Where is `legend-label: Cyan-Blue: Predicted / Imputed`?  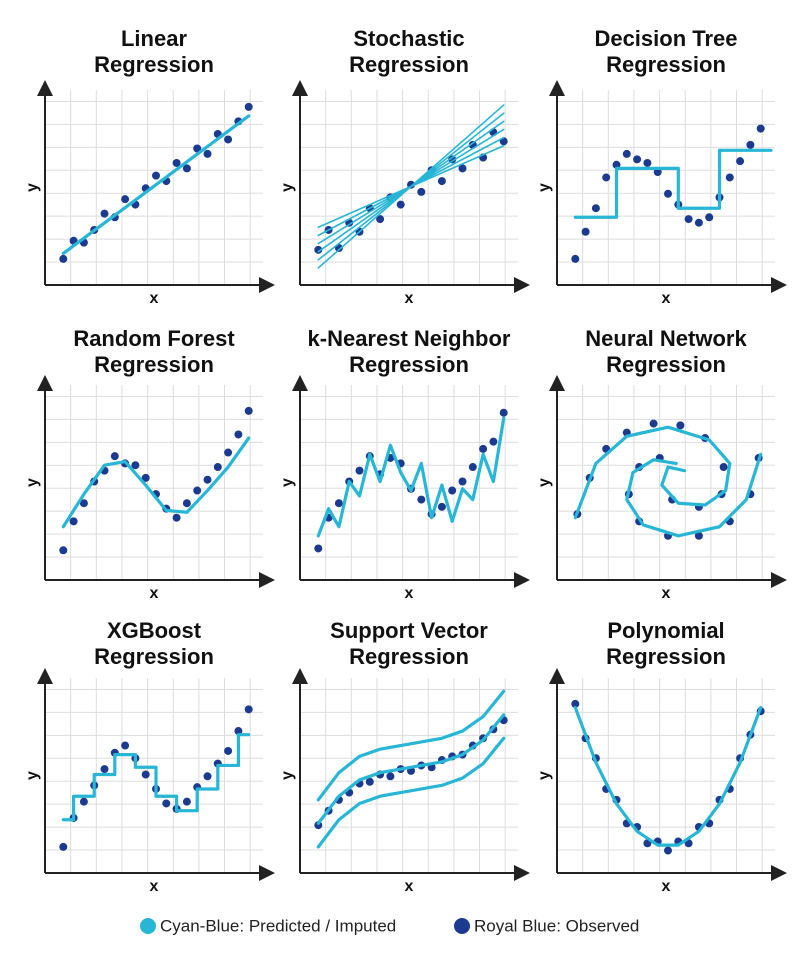 legend-label: Cyan-Blue: Predicted / Imputed is located at coordinates (278, 925).